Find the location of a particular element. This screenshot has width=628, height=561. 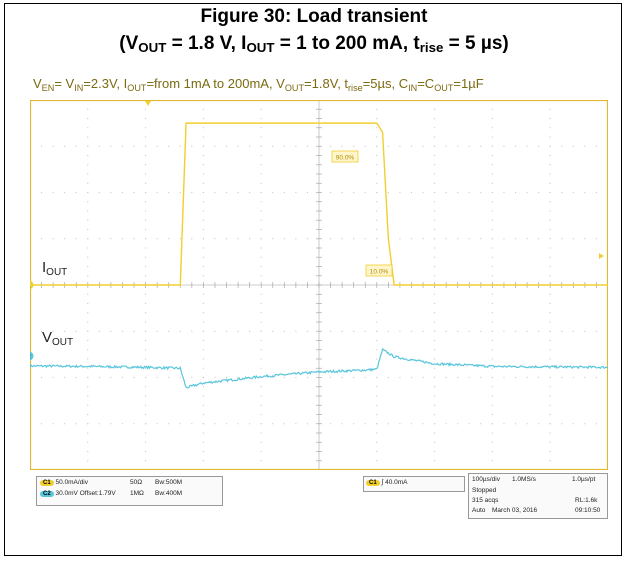

ch1-chip-row: C1 50.0mA/div is located at coordinates (64, 482).